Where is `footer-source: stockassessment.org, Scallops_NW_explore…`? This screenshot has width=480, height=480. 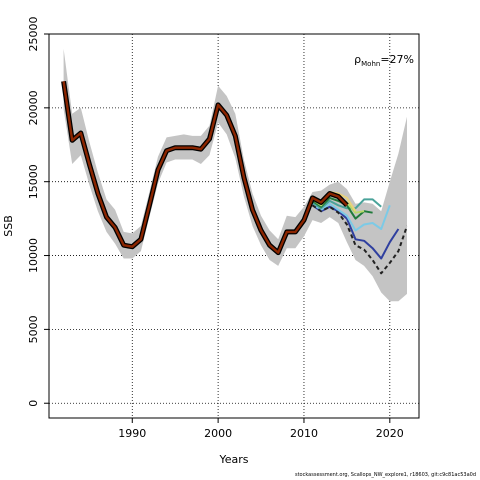 footer-source: stockassessment.org, Scallops_NW_explore… is located at coordinates (385, 475).